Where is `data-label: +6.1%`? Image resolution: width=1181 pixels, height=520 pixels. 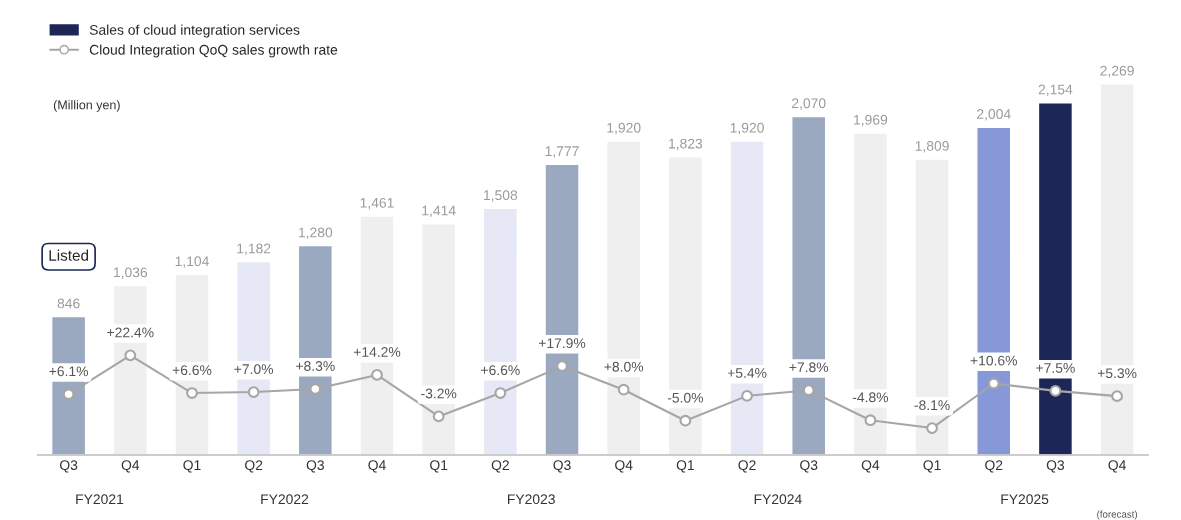
data-label: +6.1% is located at coordinates (69, 371).